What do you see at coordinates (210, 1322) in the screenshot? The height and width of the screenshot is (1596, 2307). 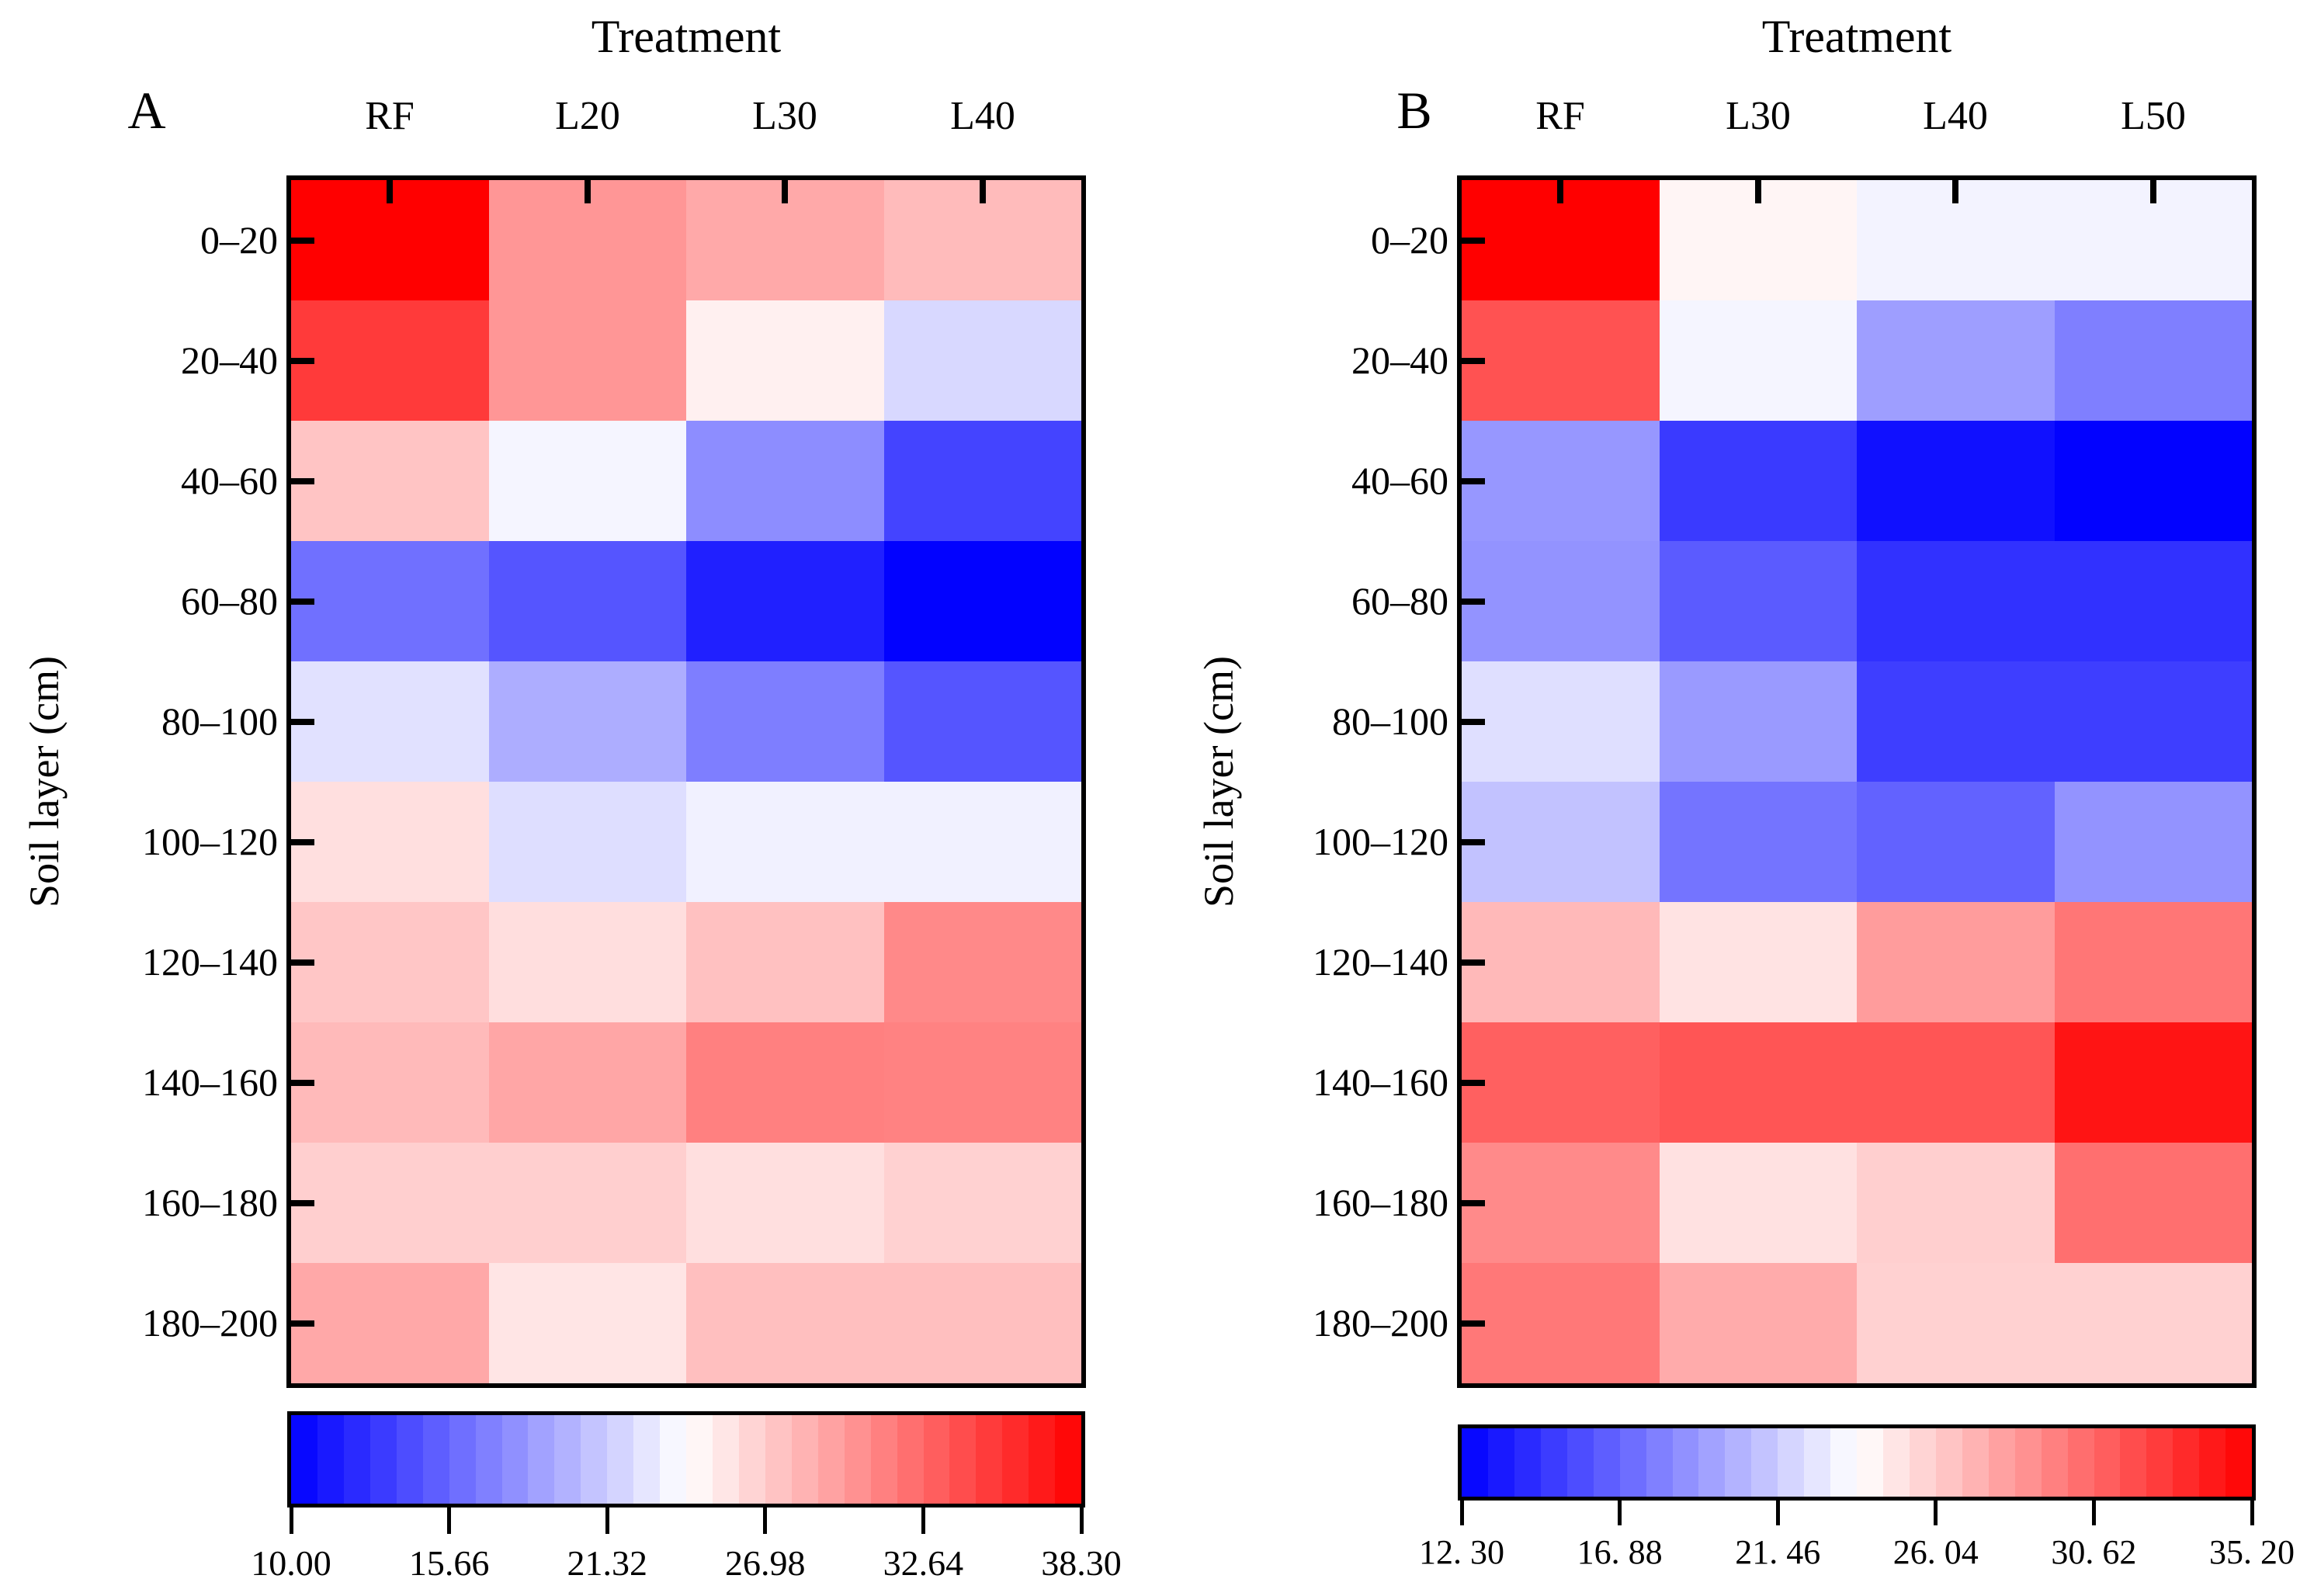 I see `row-label: 180–200` at bounding box center [210, 1322].